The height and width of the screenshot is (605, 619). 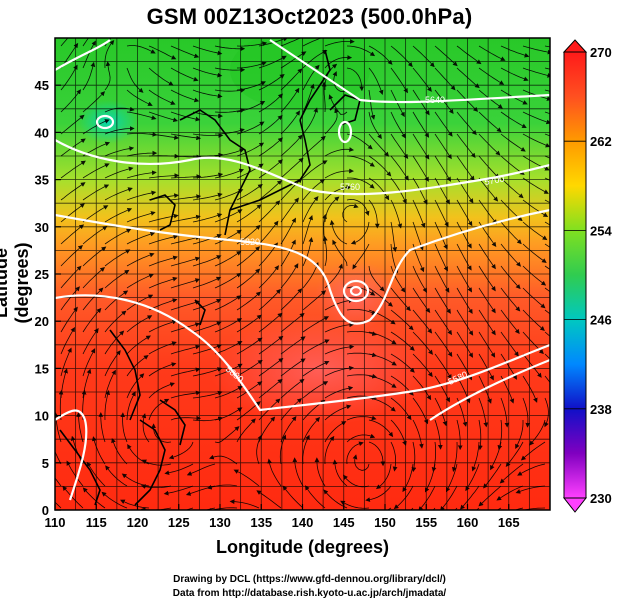 I want to click on colorbar-label: 230, so click(x=601, y=498).